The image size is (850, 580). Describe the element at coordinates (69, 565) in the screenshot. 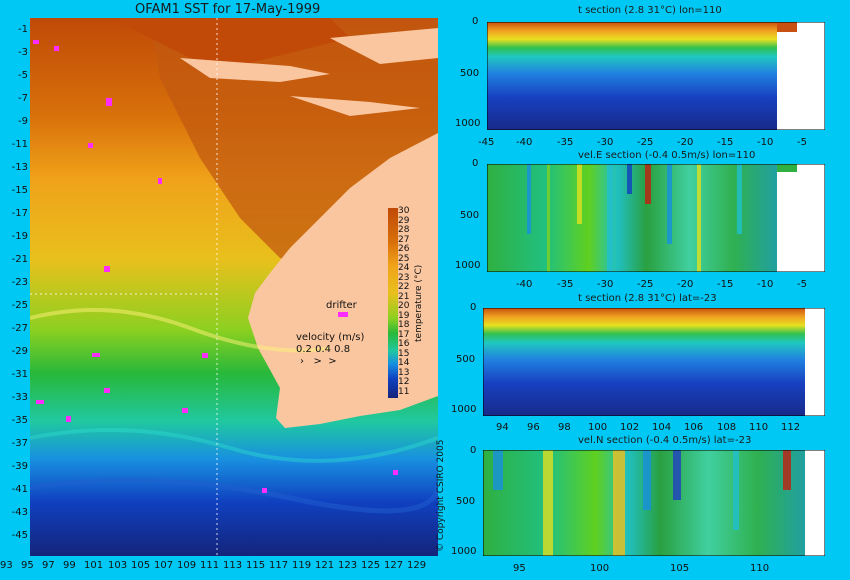

I see `map-x-tick: 99` at that location.